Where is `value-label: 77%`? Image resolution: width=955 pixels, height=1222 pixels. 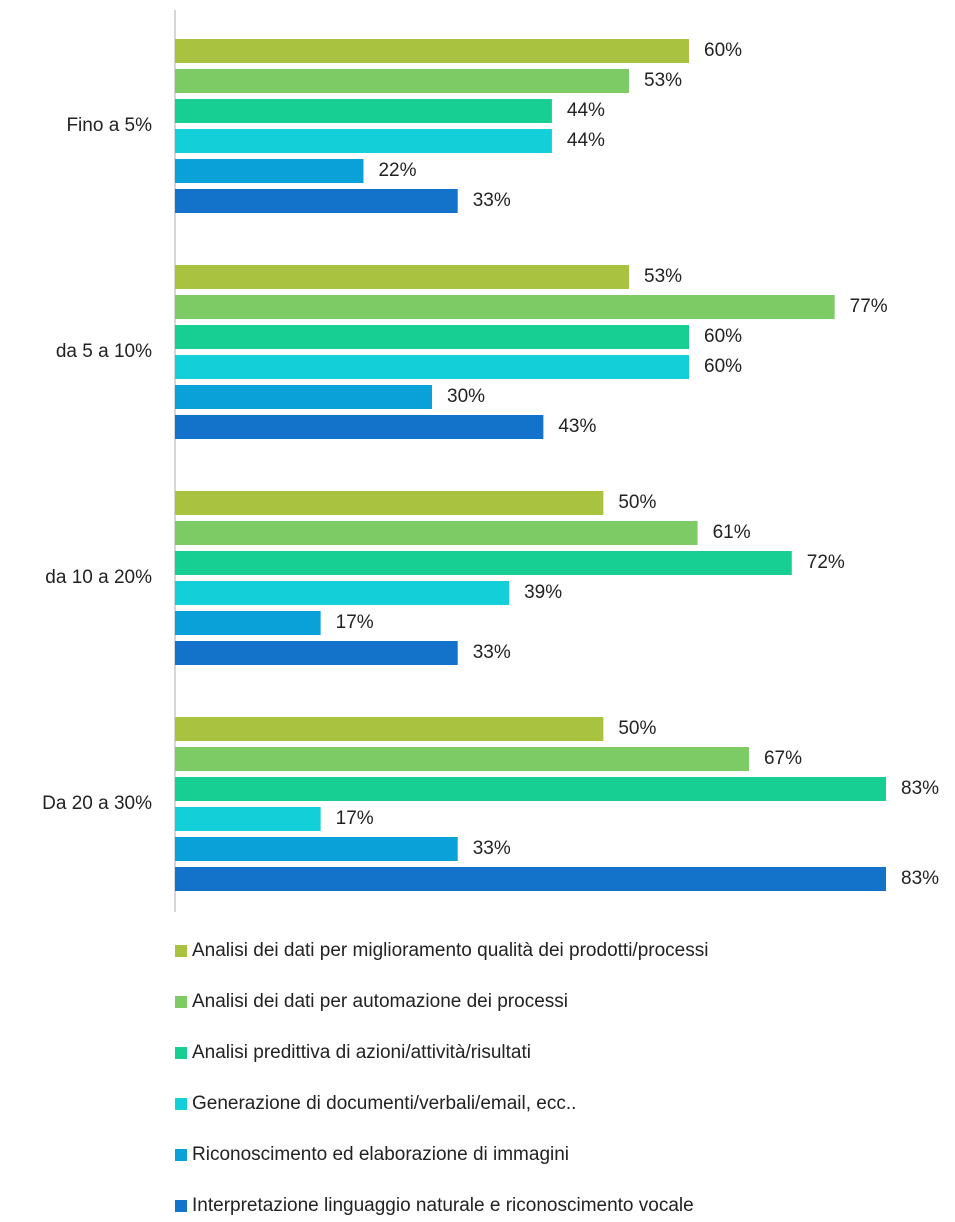
value-label: 77% is located at coordinates (869, 306).